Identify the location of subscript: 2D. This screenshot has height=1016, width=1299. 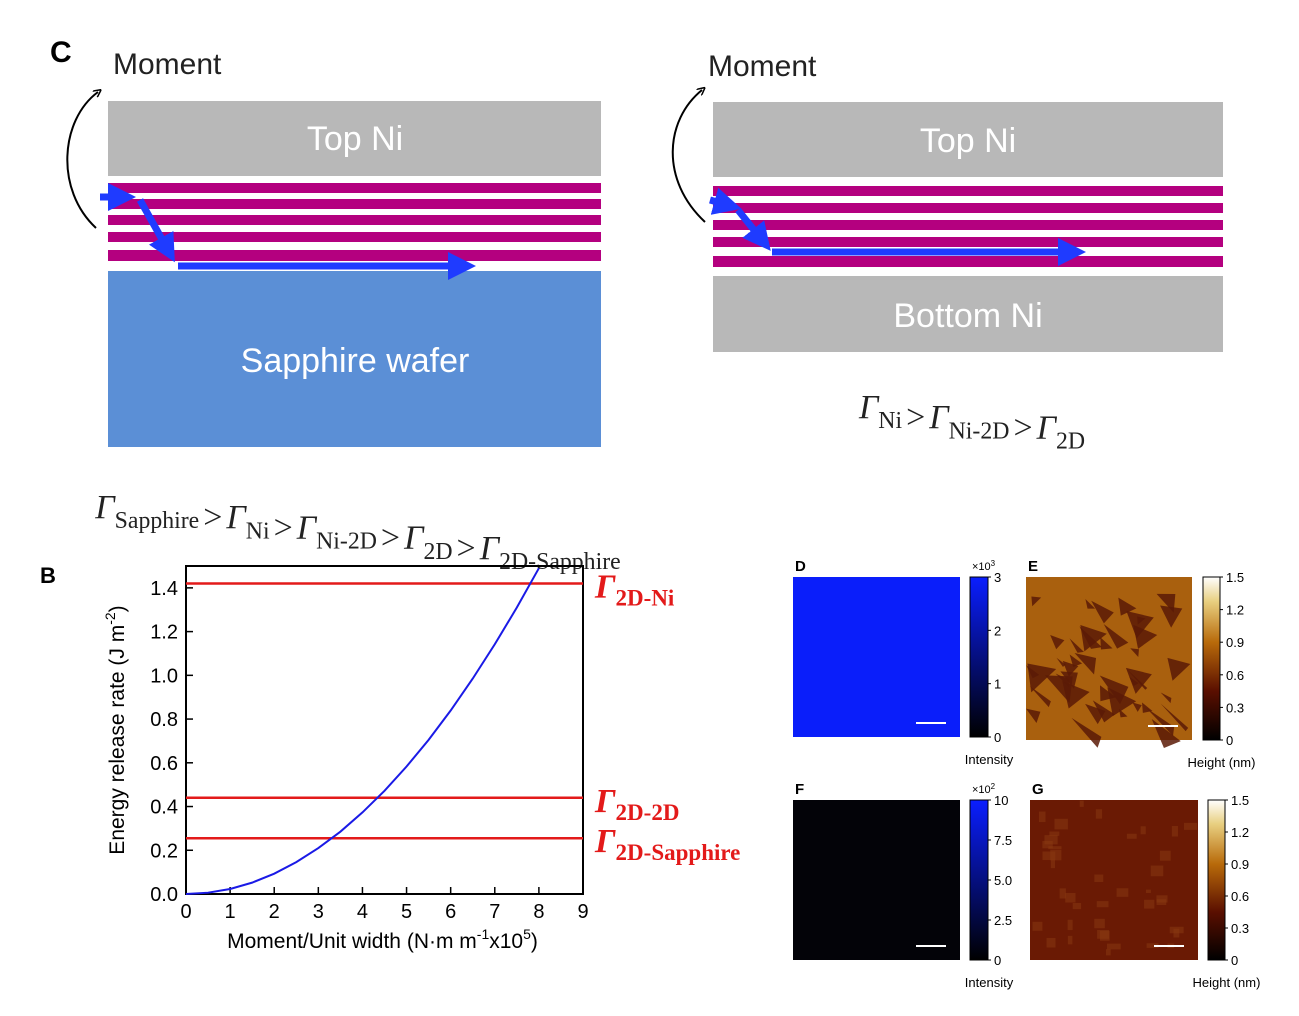
(437, 552).